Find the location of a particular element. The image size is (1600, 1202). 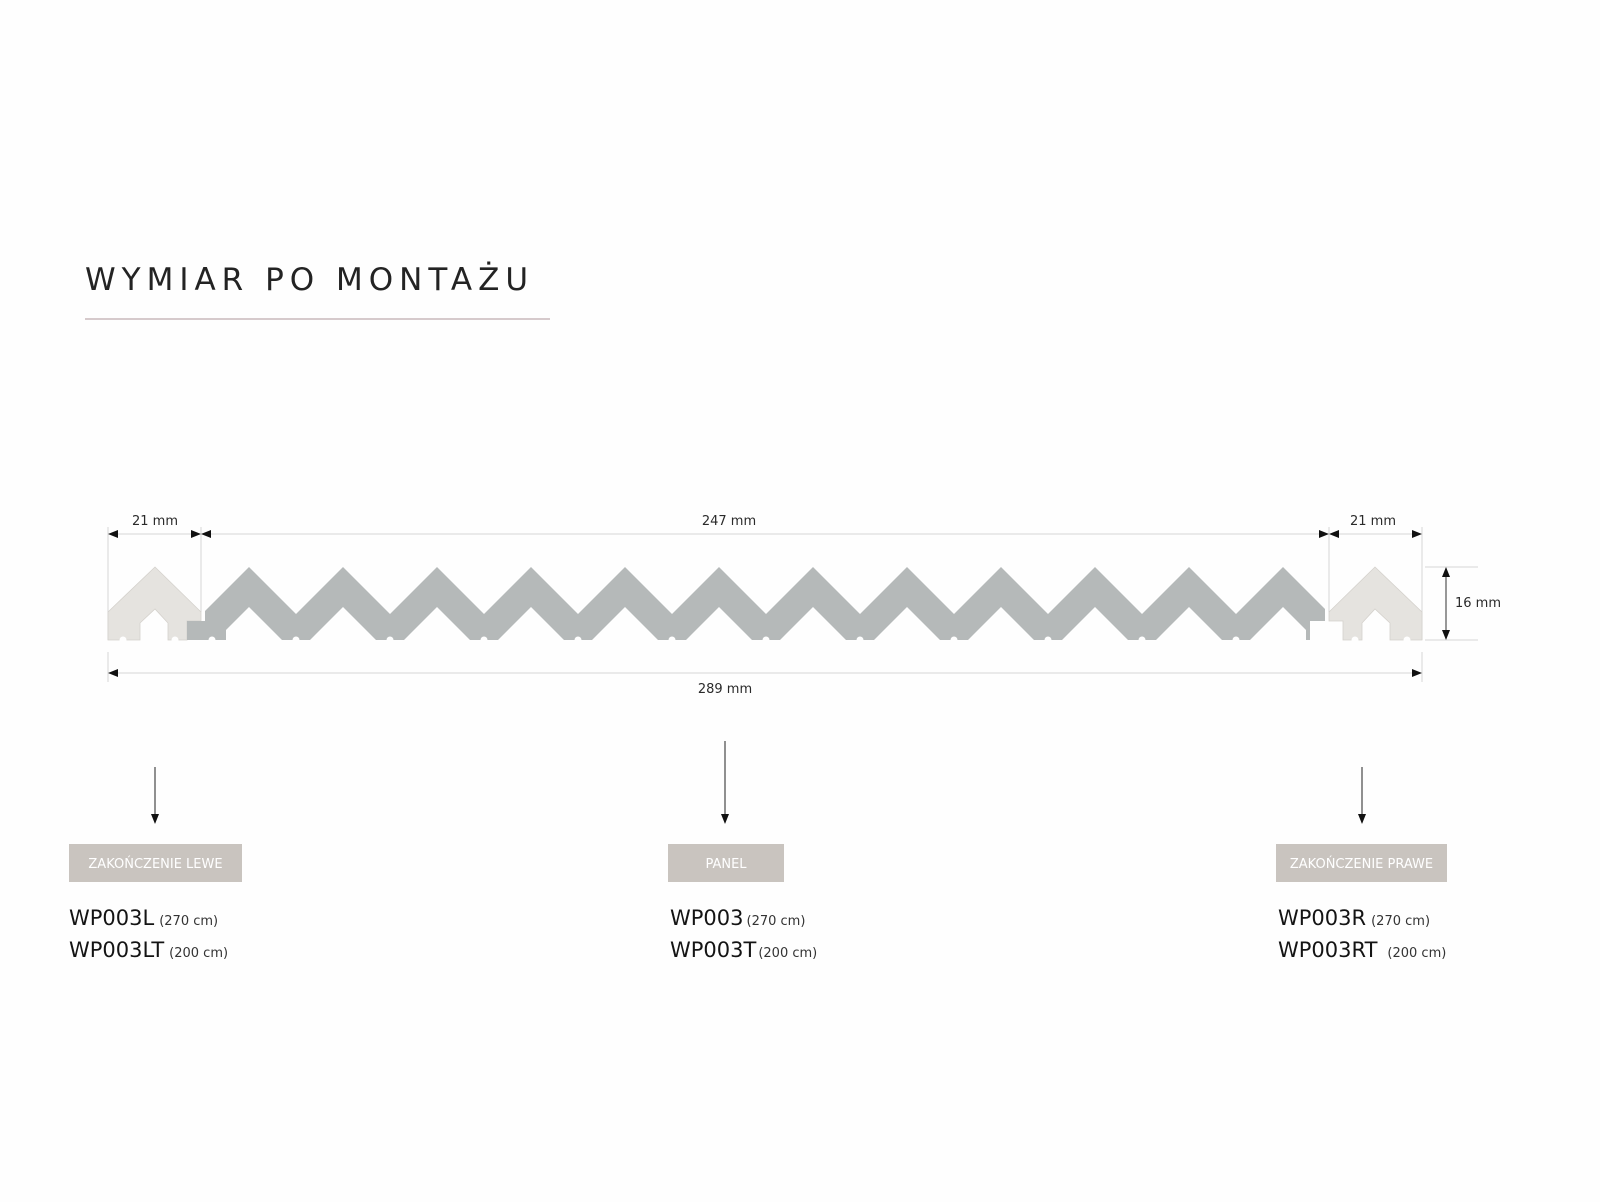

product-code-row: WP003RT (200 cm) is located at coordinates (1362, 950).